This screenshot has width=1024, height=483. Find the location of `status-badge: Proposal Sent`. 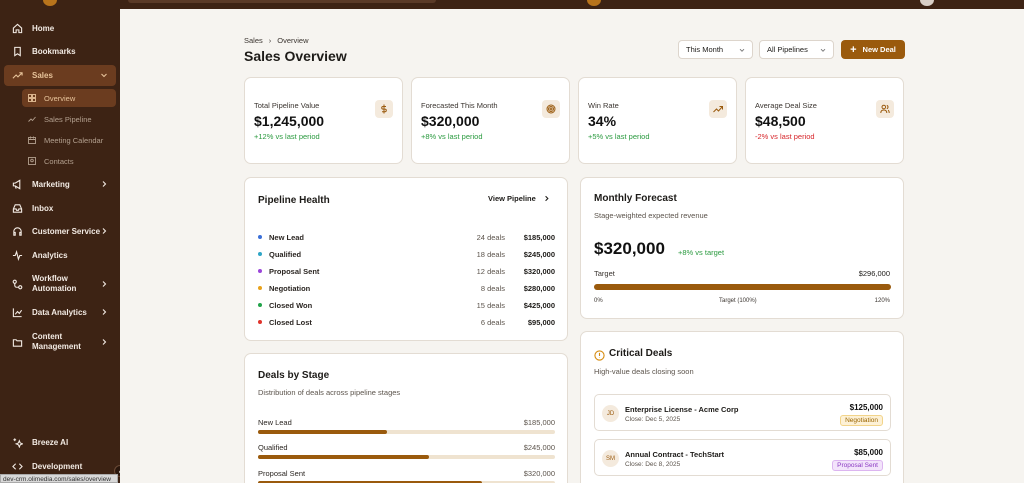

status-badge: Proposal Sent is located at coordinates (857, 465).